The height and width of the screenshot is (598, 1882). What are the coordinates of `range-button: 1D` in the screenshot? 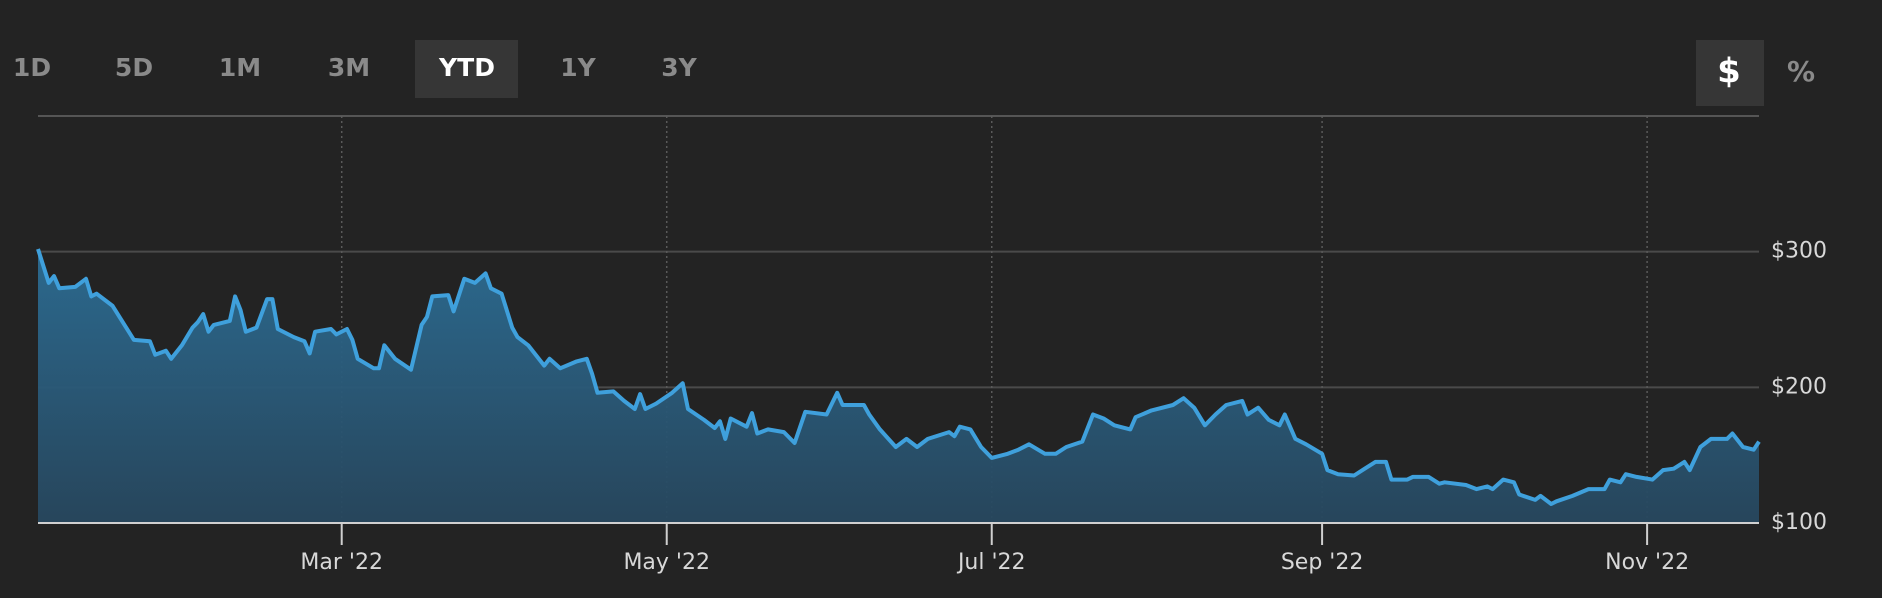 It's located at (32, 67).